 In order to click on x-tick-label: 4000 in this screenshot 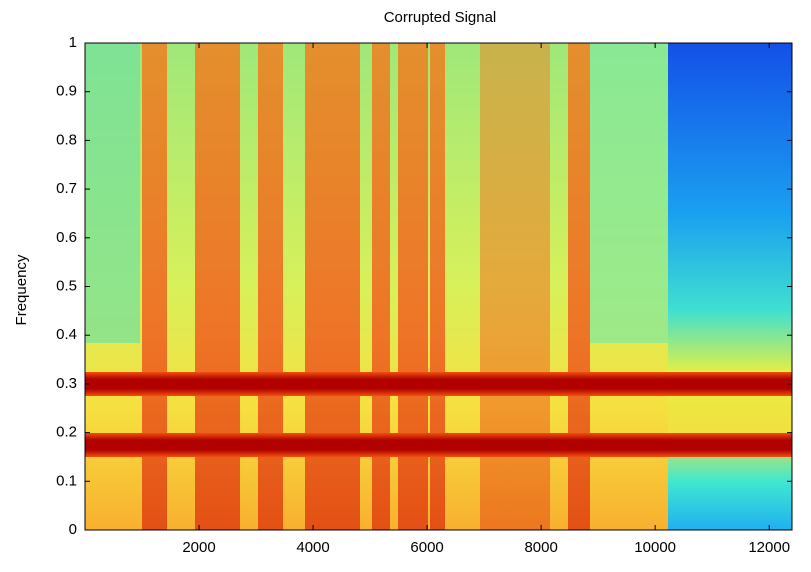, I will do `click(312, 547)`.